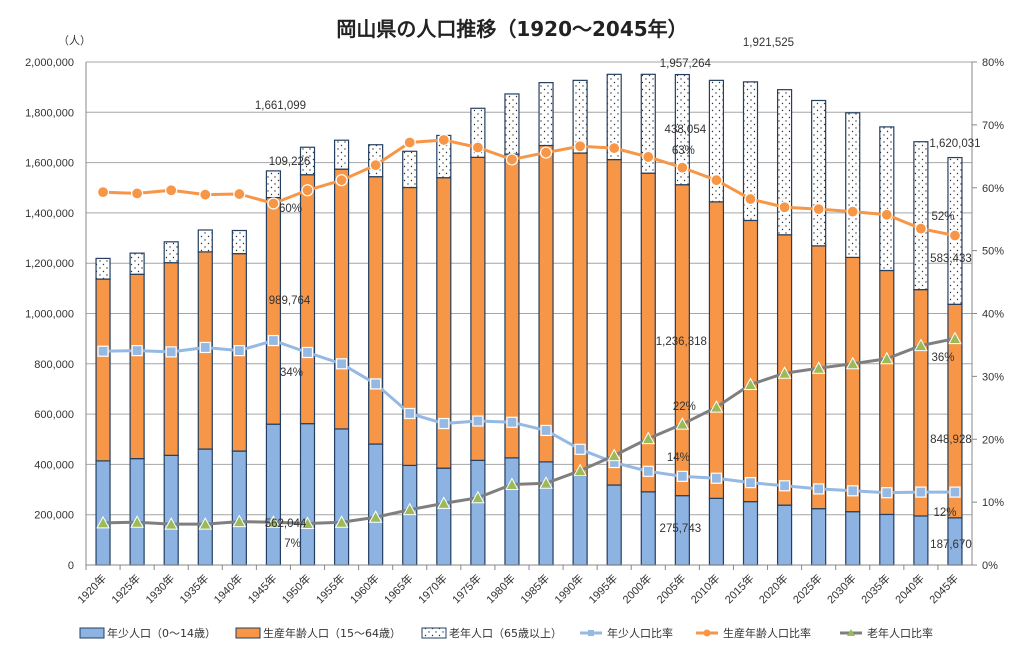  I want to click on x-tick-label: 1920年, so click(91, 588).